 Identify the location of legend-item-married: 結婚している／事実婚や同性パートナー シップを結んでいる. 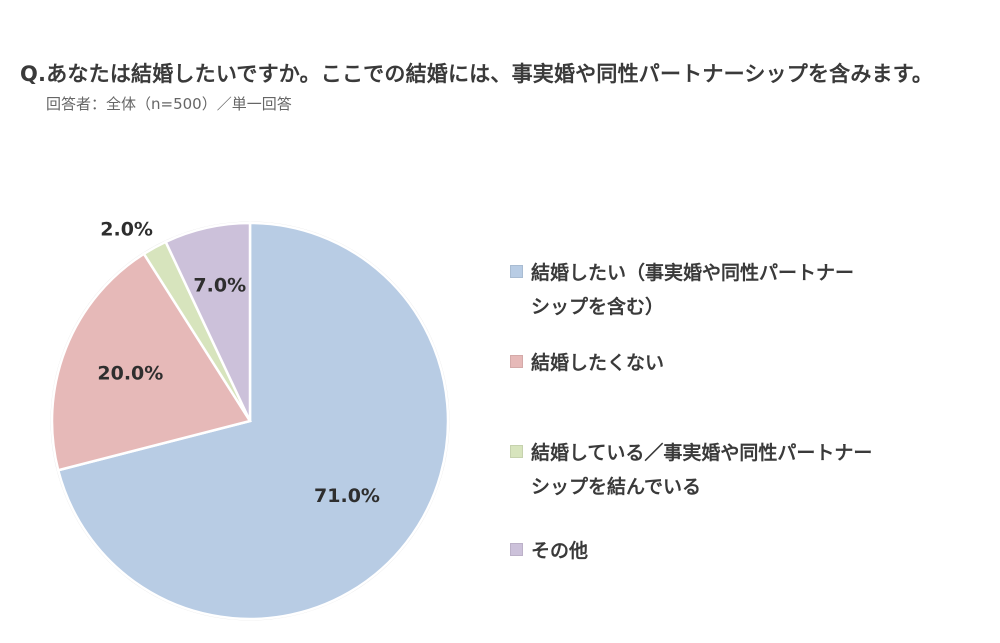
(730, 470).